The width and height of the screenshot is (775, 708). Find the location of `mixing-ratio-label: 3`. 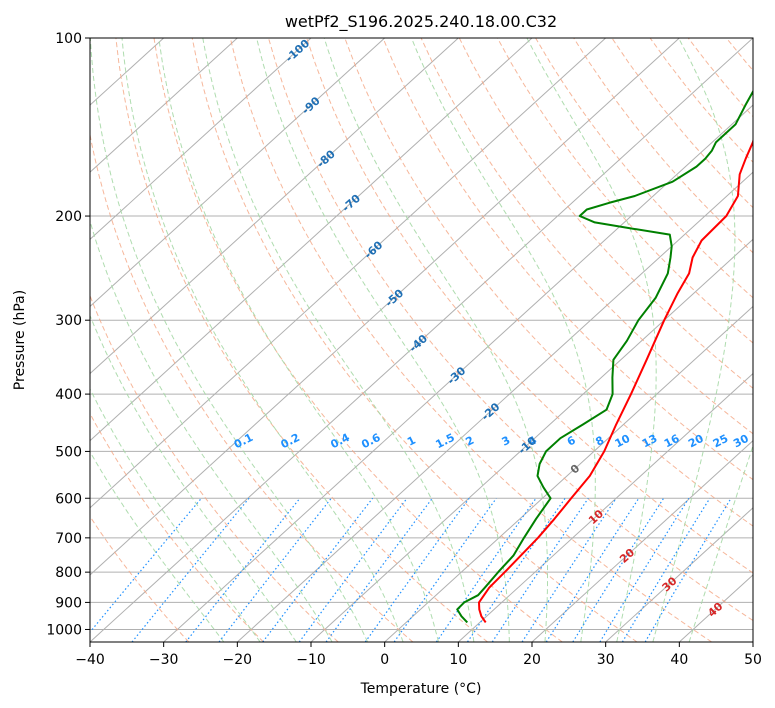

mixing-ratio-label: 3 is located at coordinates (506, 441).